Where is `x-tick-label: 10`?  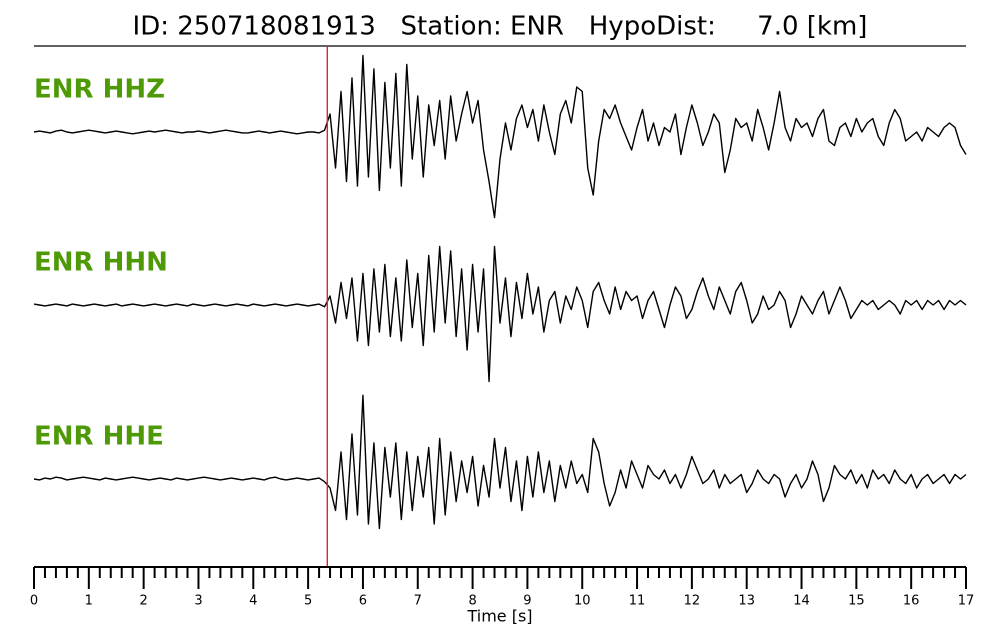 x-tick-label: 10 is located at coordinates (582, 601).